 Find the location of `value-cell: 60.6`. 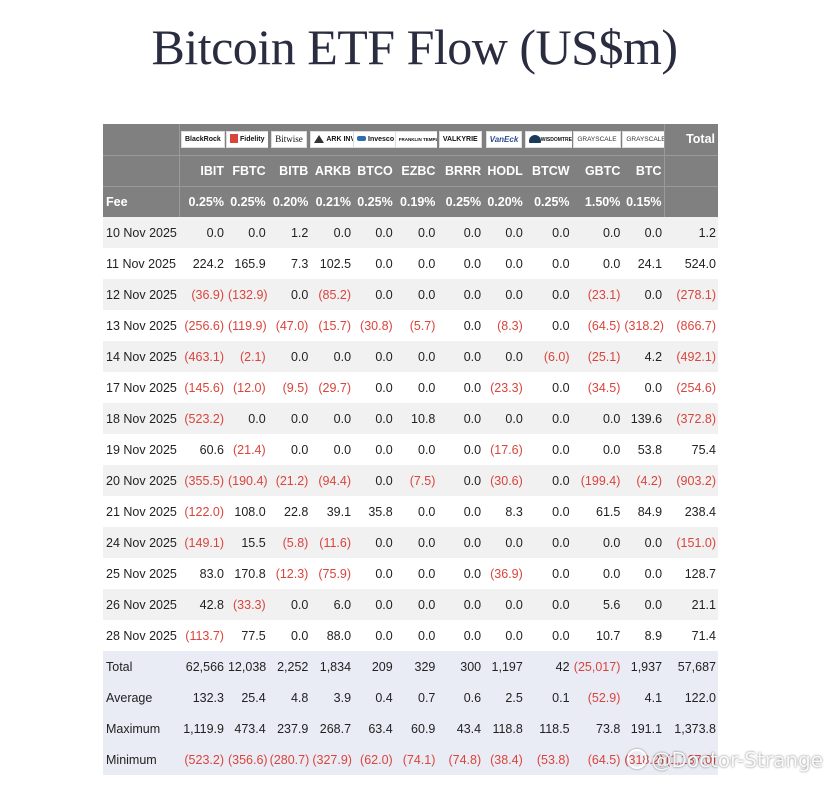

value-cell: 60.6 is located at coordinates (211, 449).